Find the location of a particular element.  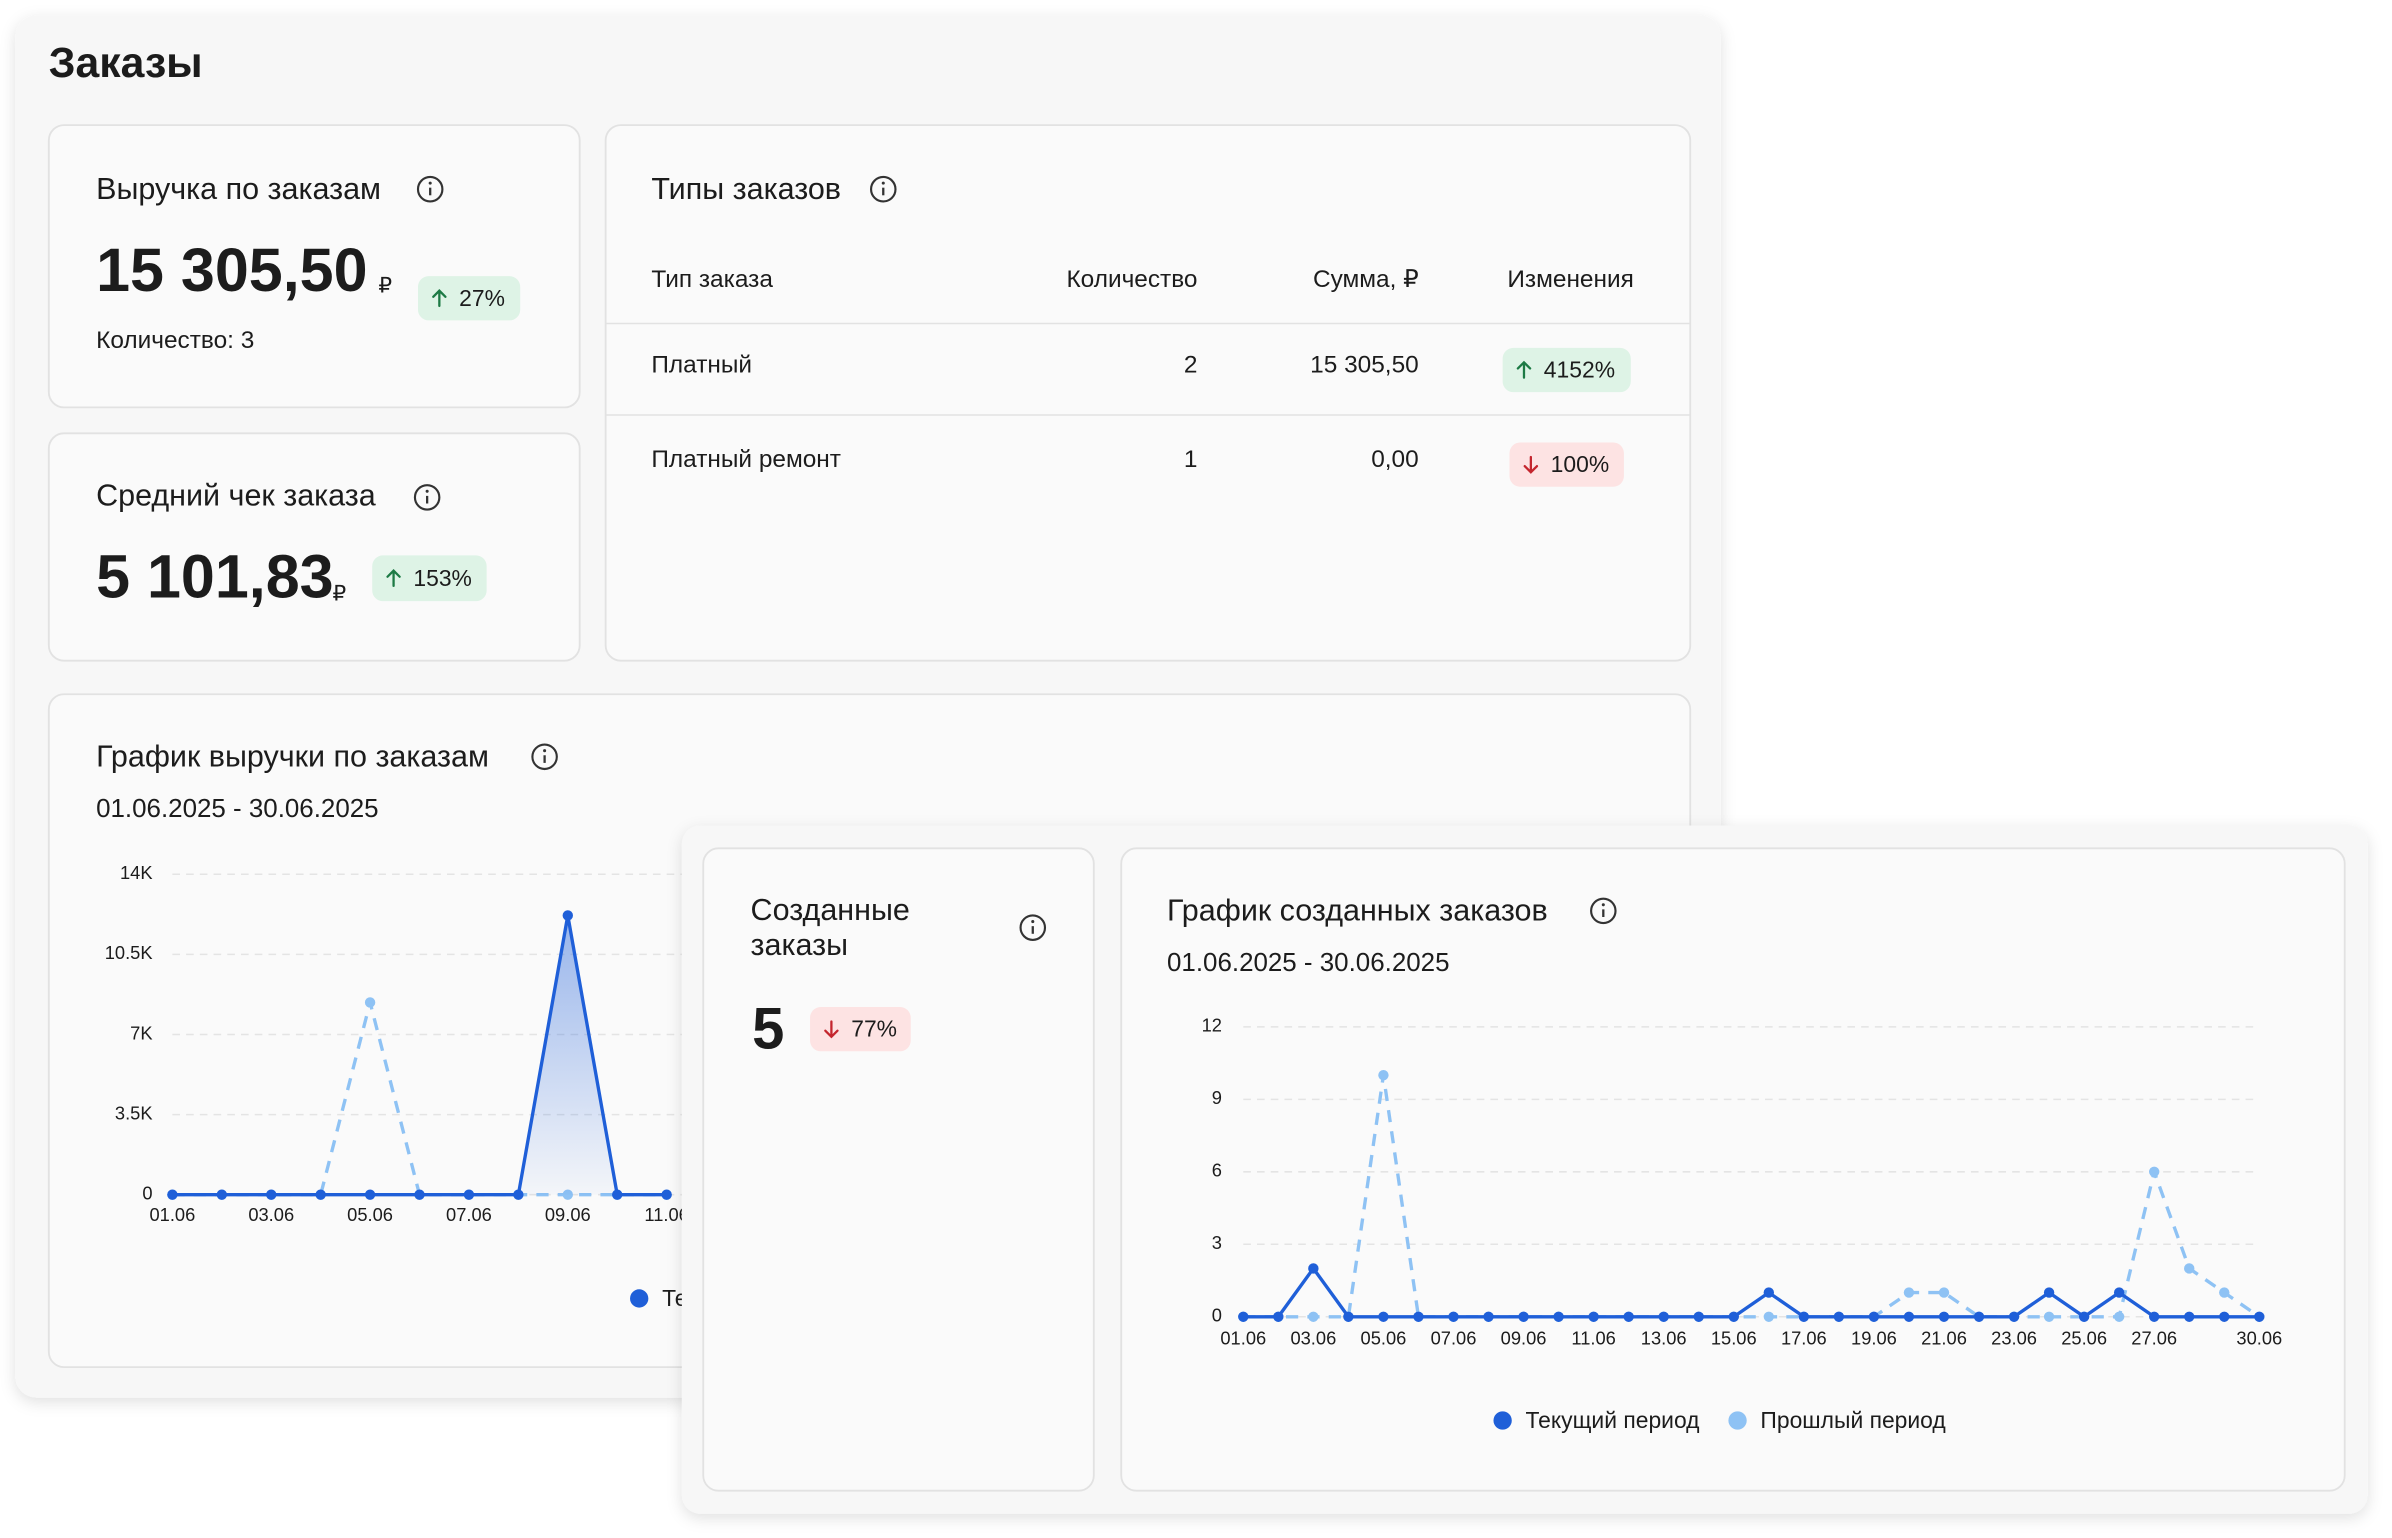

x-tick-label: 19.06 is located at coordinates (1874, 1337).